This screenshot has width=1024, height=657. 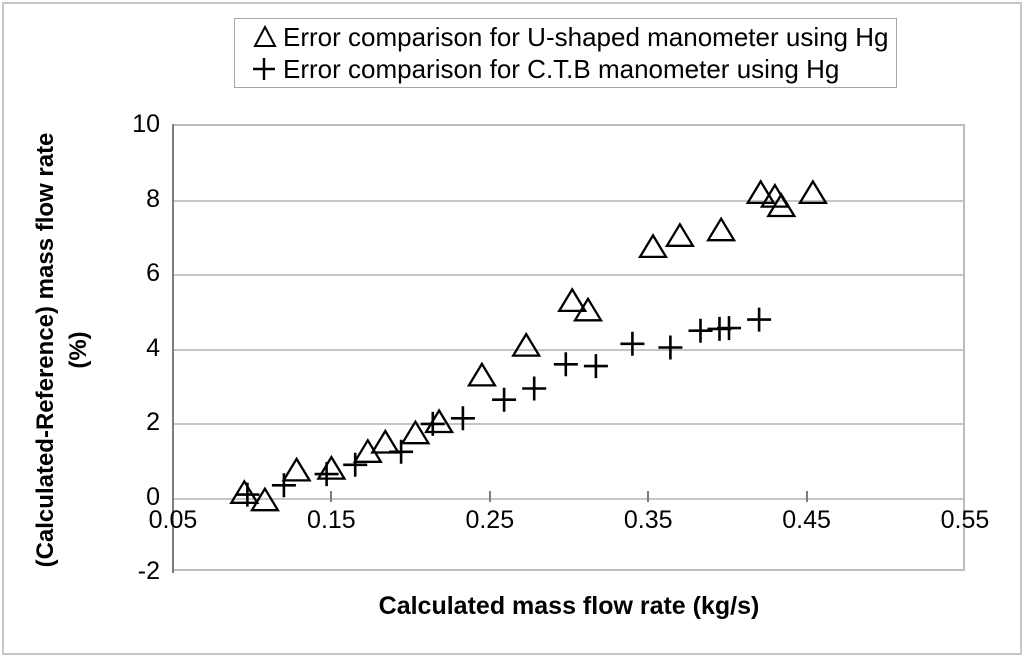 I want to click on x-tick-label-0.05: 0.05, so click(x=173, y=519).